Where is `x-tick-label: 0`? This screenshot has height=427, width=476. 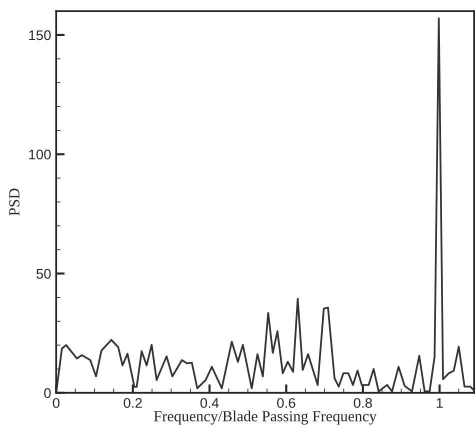
x-tick-label: 0 is located at coordinates (56, 403).